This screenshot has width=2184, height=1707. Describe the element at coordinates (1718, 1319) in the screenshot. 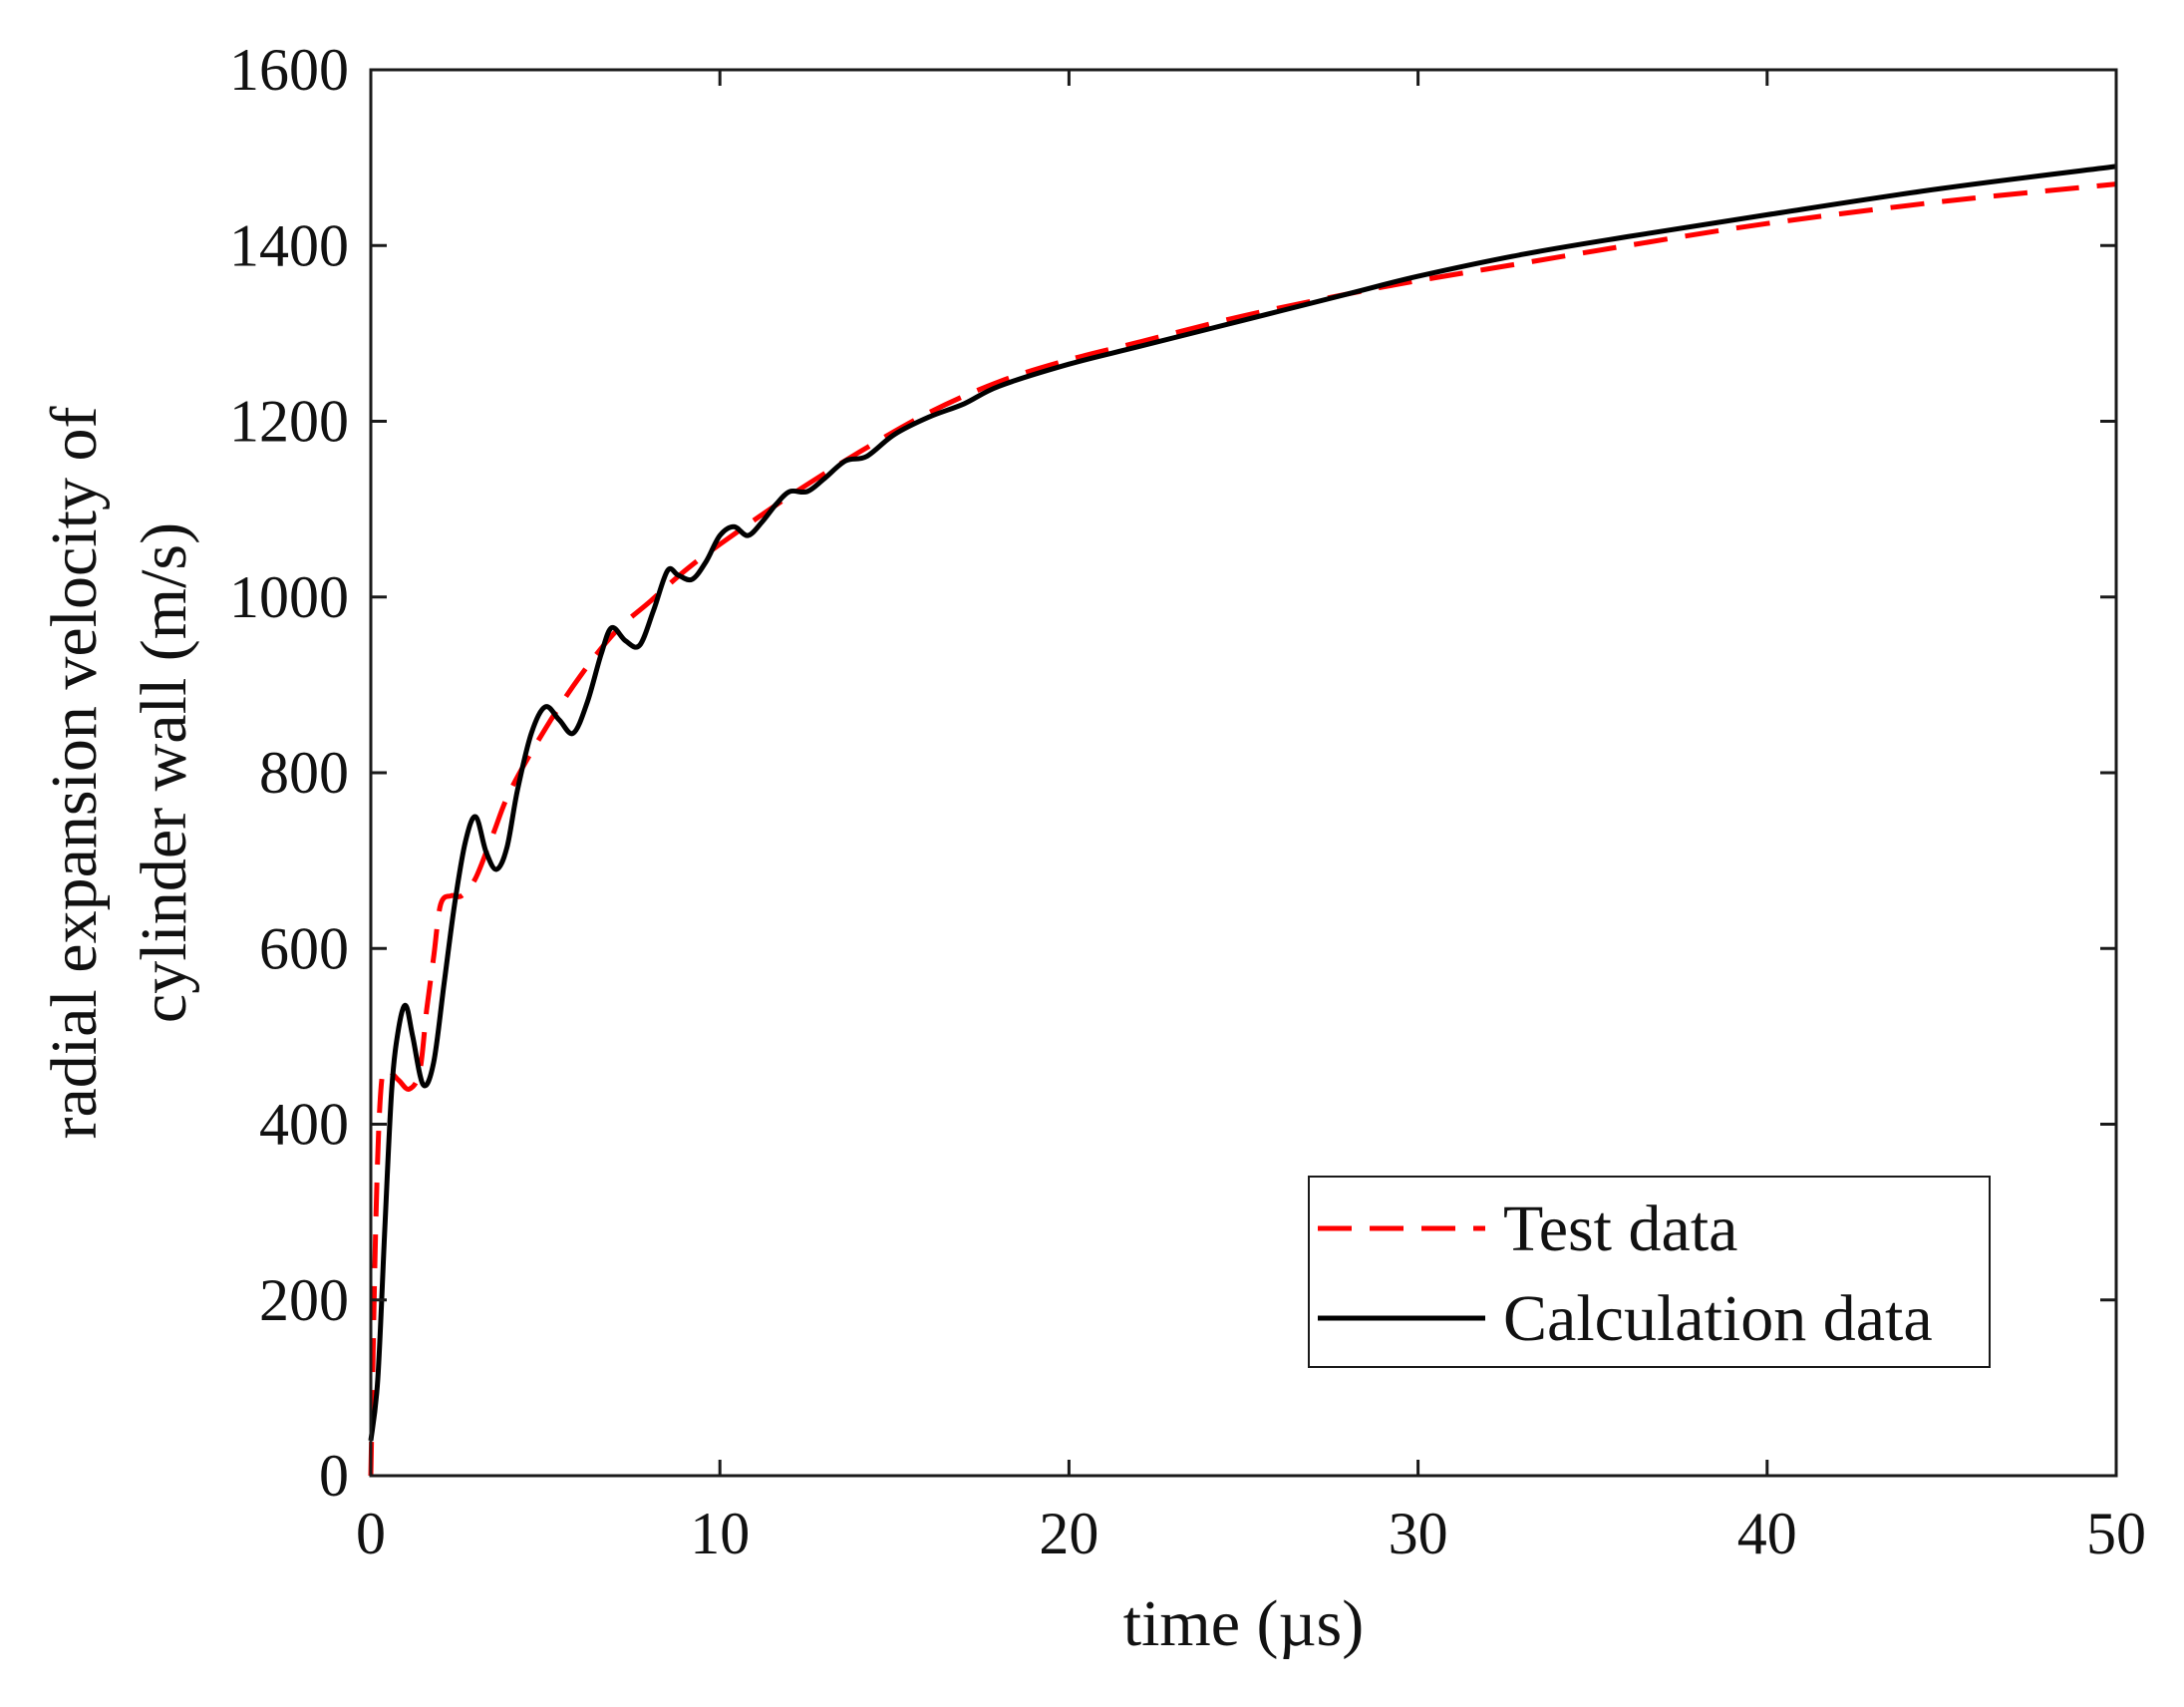

I see `legend-label-calculation-data: Calculation data` at that location.